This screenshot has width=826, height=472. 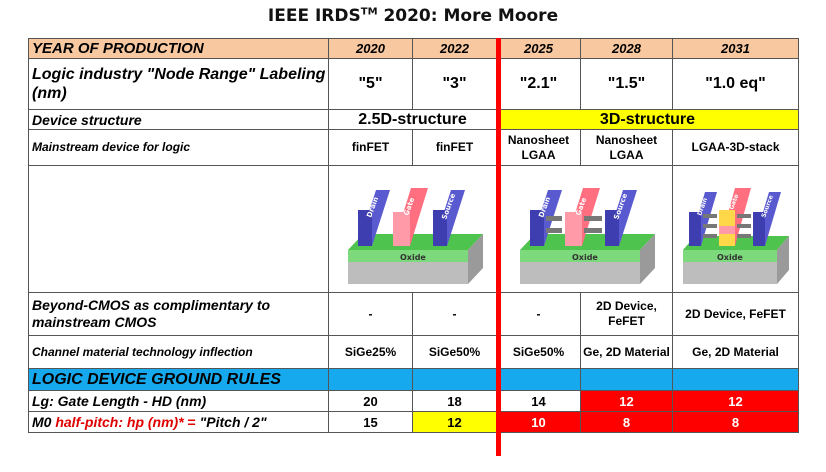 What do you see at coordinates (370, 401) in the screenshot?
I see `value-cell: 20` at bounding box center [370, 401].